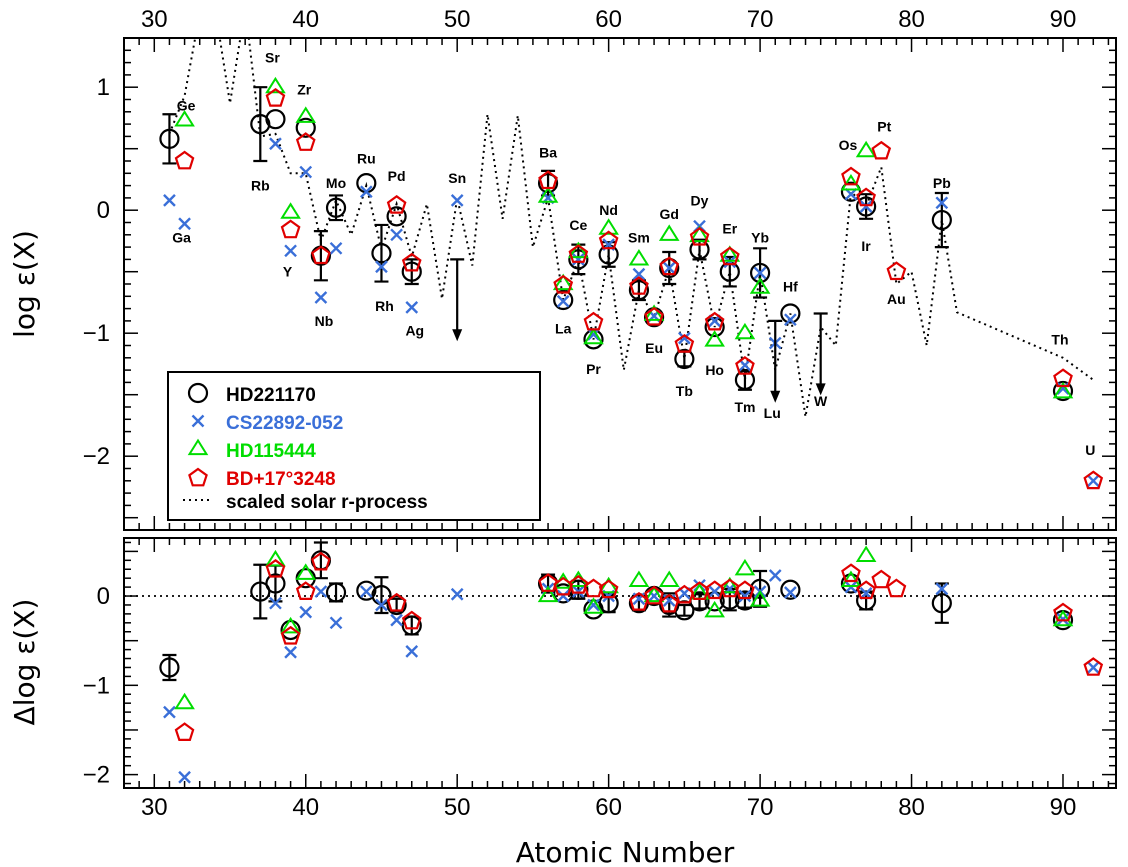 Image resolution: width=1128 pixels, height=867 pixels. What do you see at coordinates (457, 807) in the screenshot?
I see `x-tick-label-bottom: 50` at bounding box center [457, 807].